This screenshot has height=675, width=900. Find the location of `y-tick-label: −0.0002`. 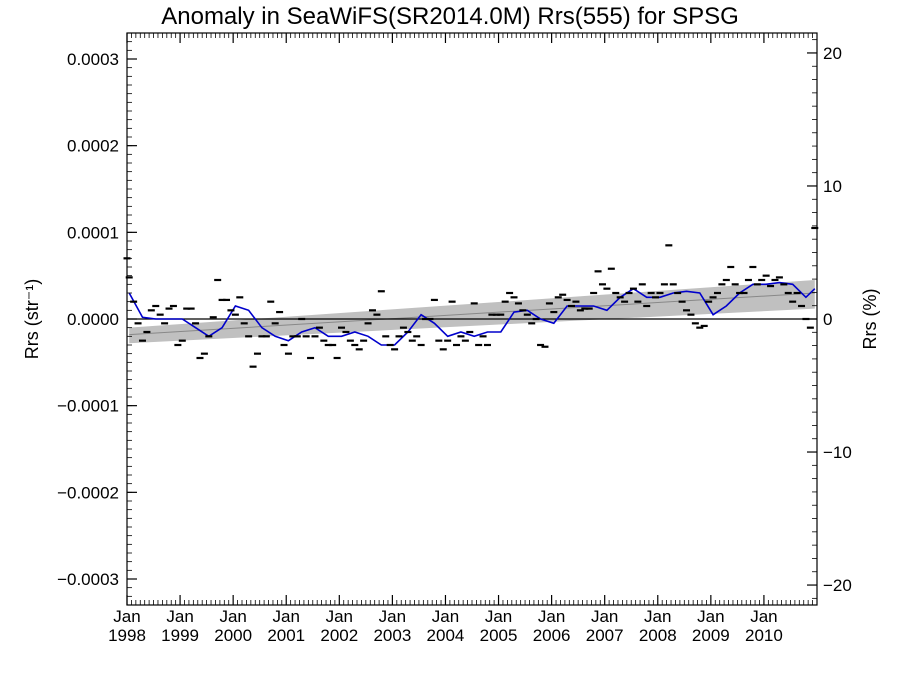

y-tick-label: −0.0002 is located at coordinates (88, 492).